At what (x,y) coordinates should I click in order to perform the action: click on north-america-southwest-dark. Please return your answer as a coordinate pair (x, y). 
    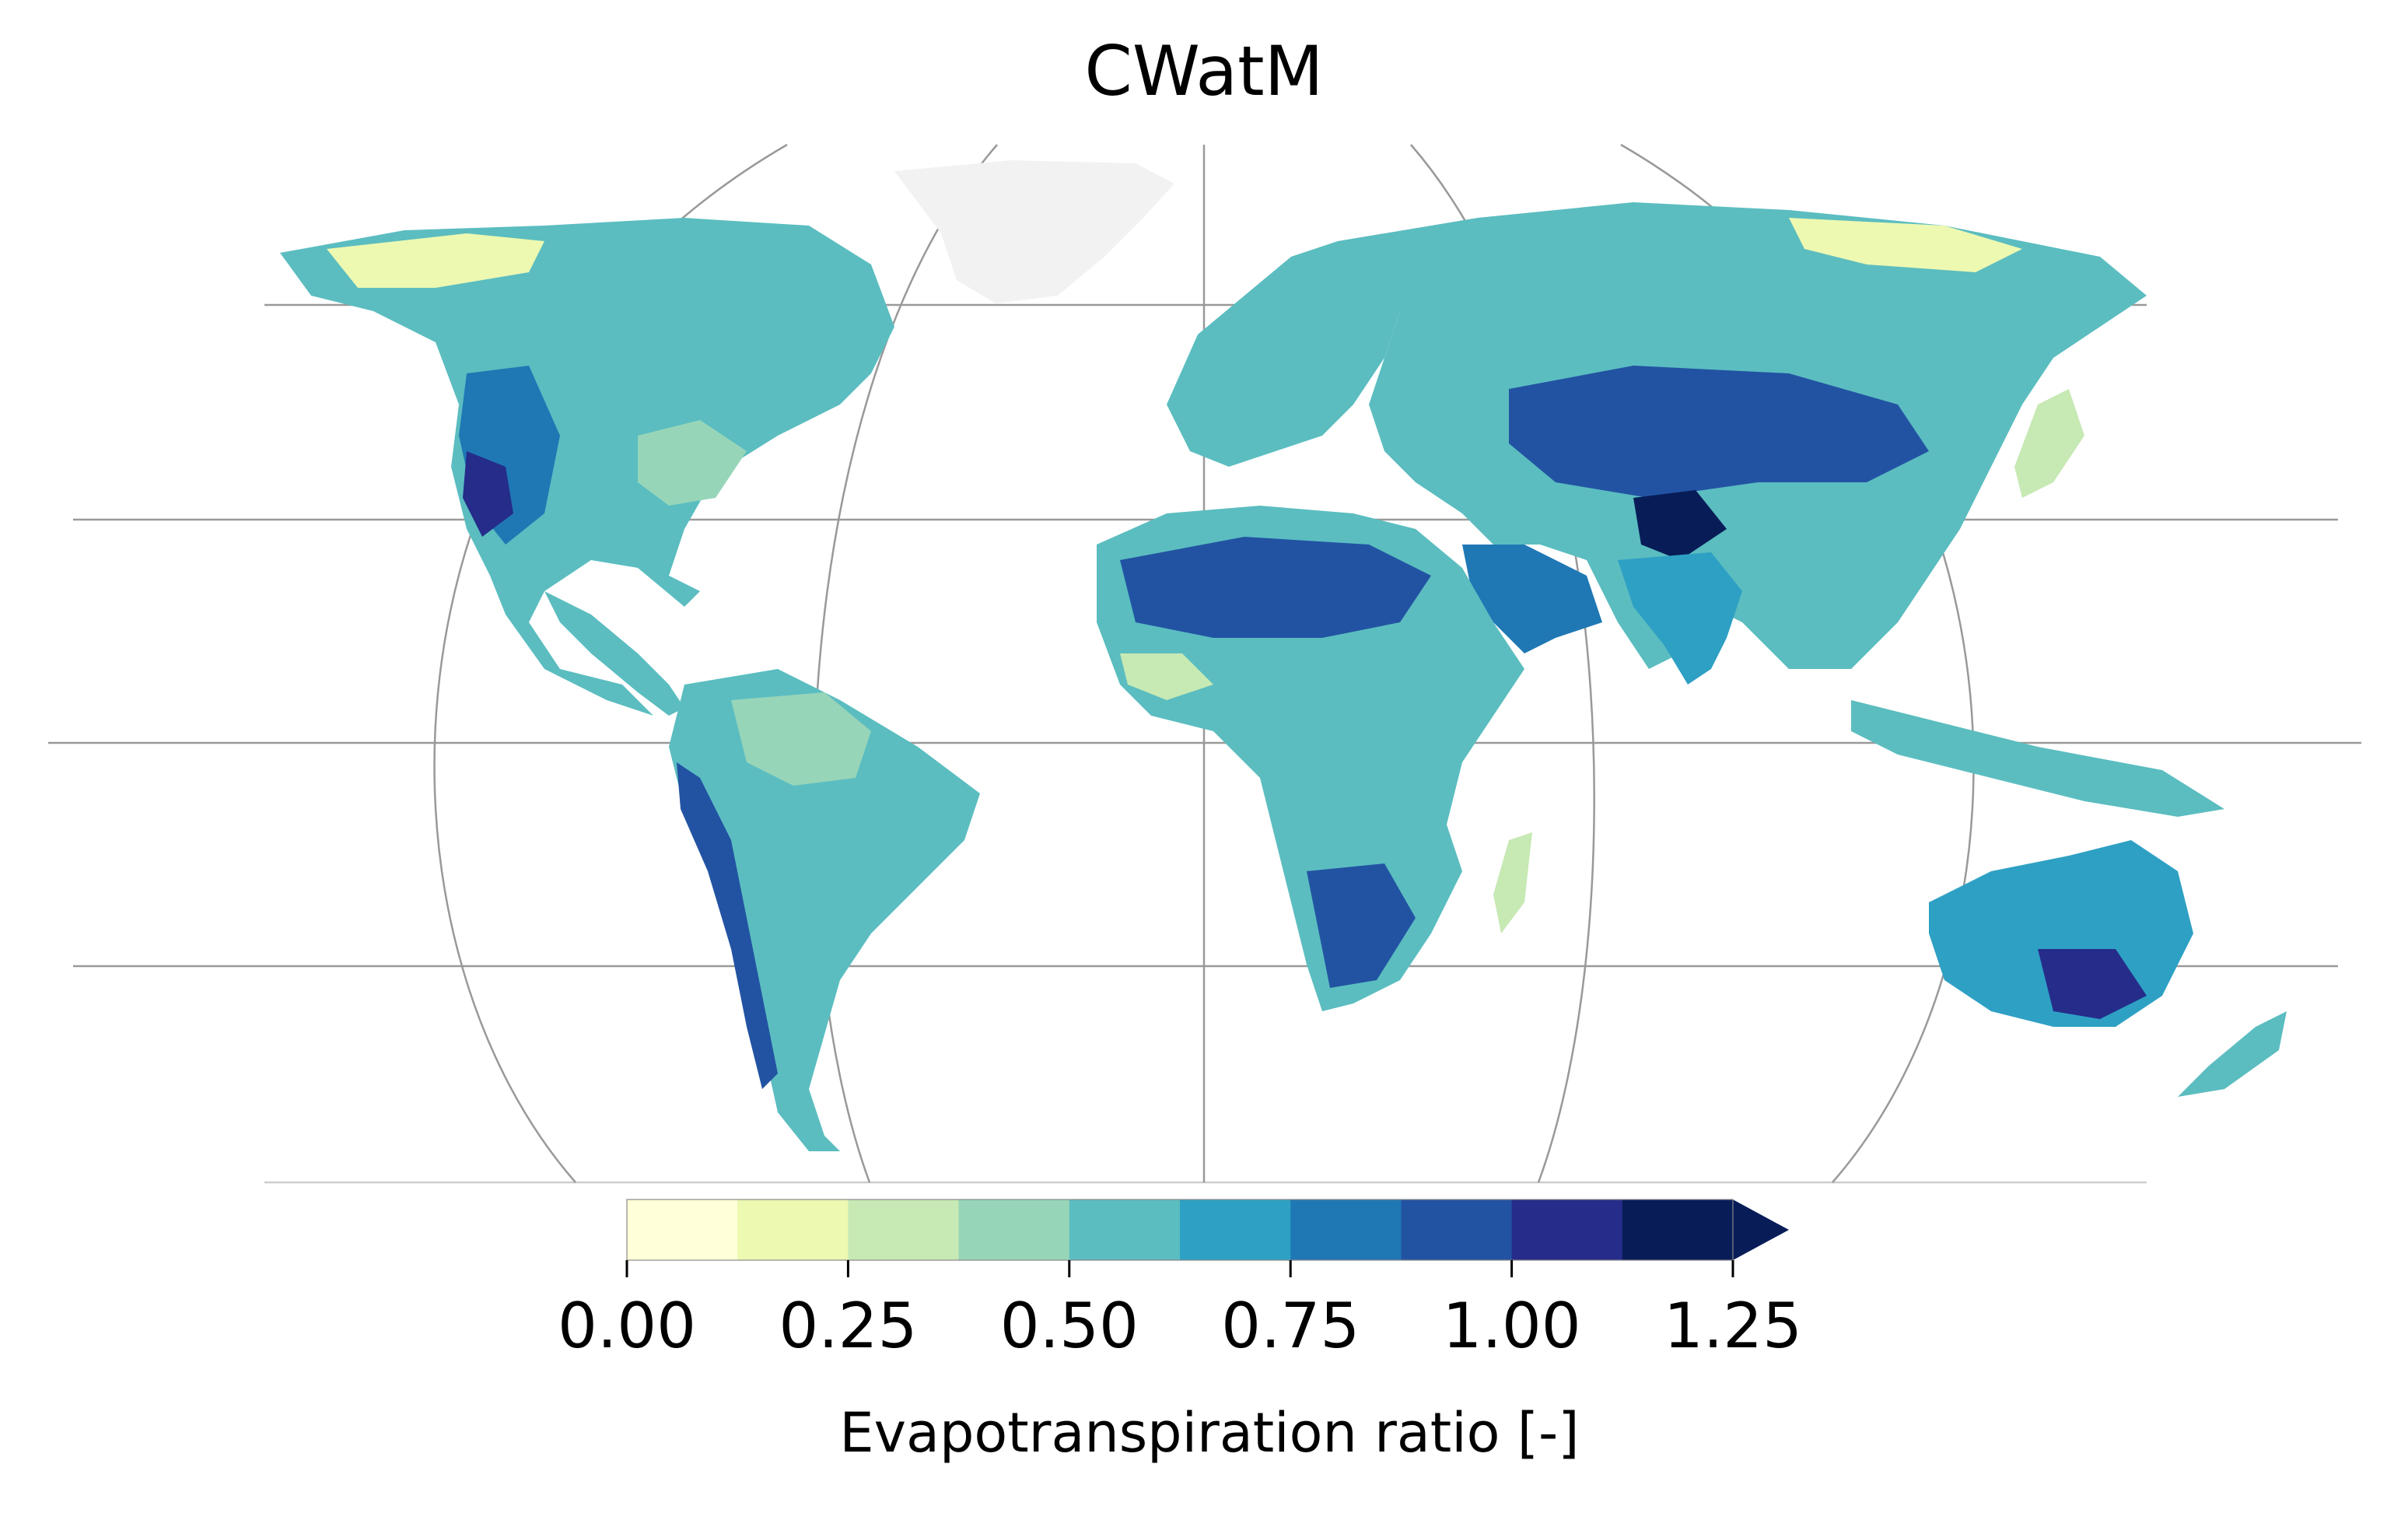
    Looking at the image, I should click on (488, 494).